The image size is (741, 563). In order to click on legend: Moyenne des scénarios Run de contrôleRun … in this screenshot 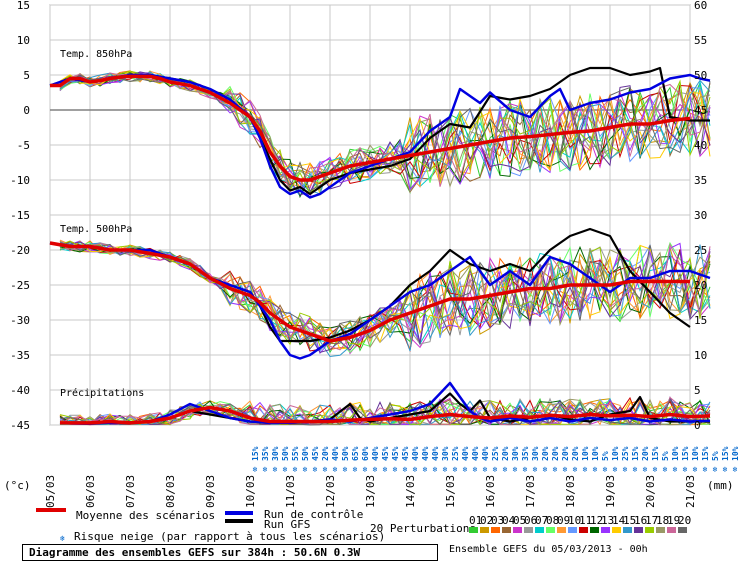, I will do `click(363, 525)`.